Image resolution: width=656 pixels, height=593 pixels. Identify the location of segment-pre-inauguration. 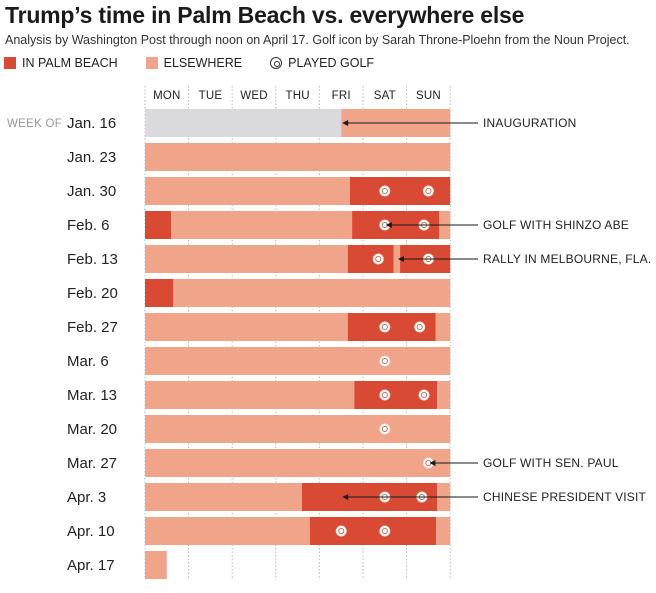
(243, 123).